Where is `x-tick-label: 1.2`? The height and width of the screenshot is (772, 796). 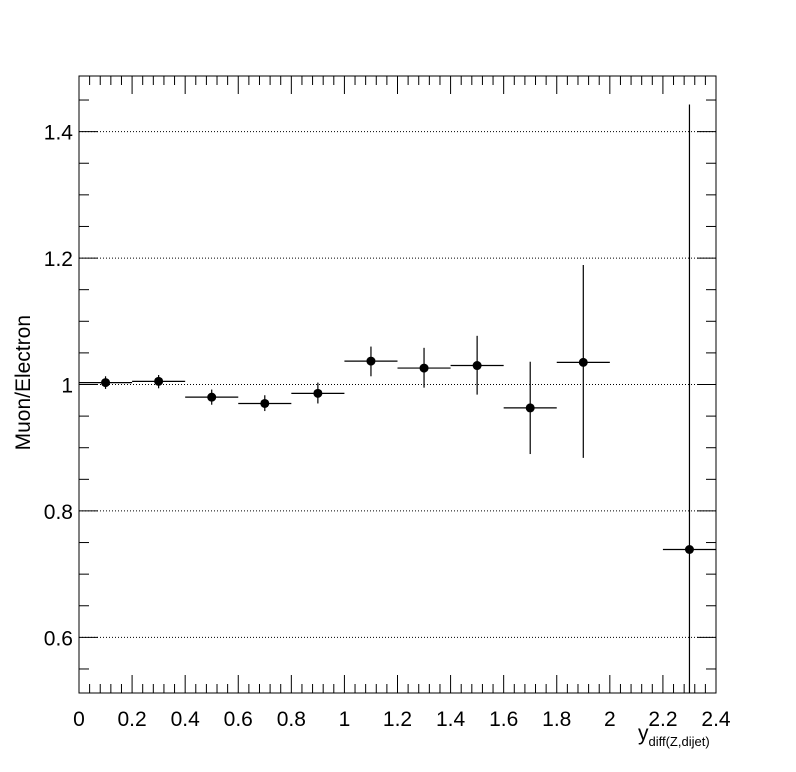 x-tick-label: 1.2 is located at coordinates (397, 719).